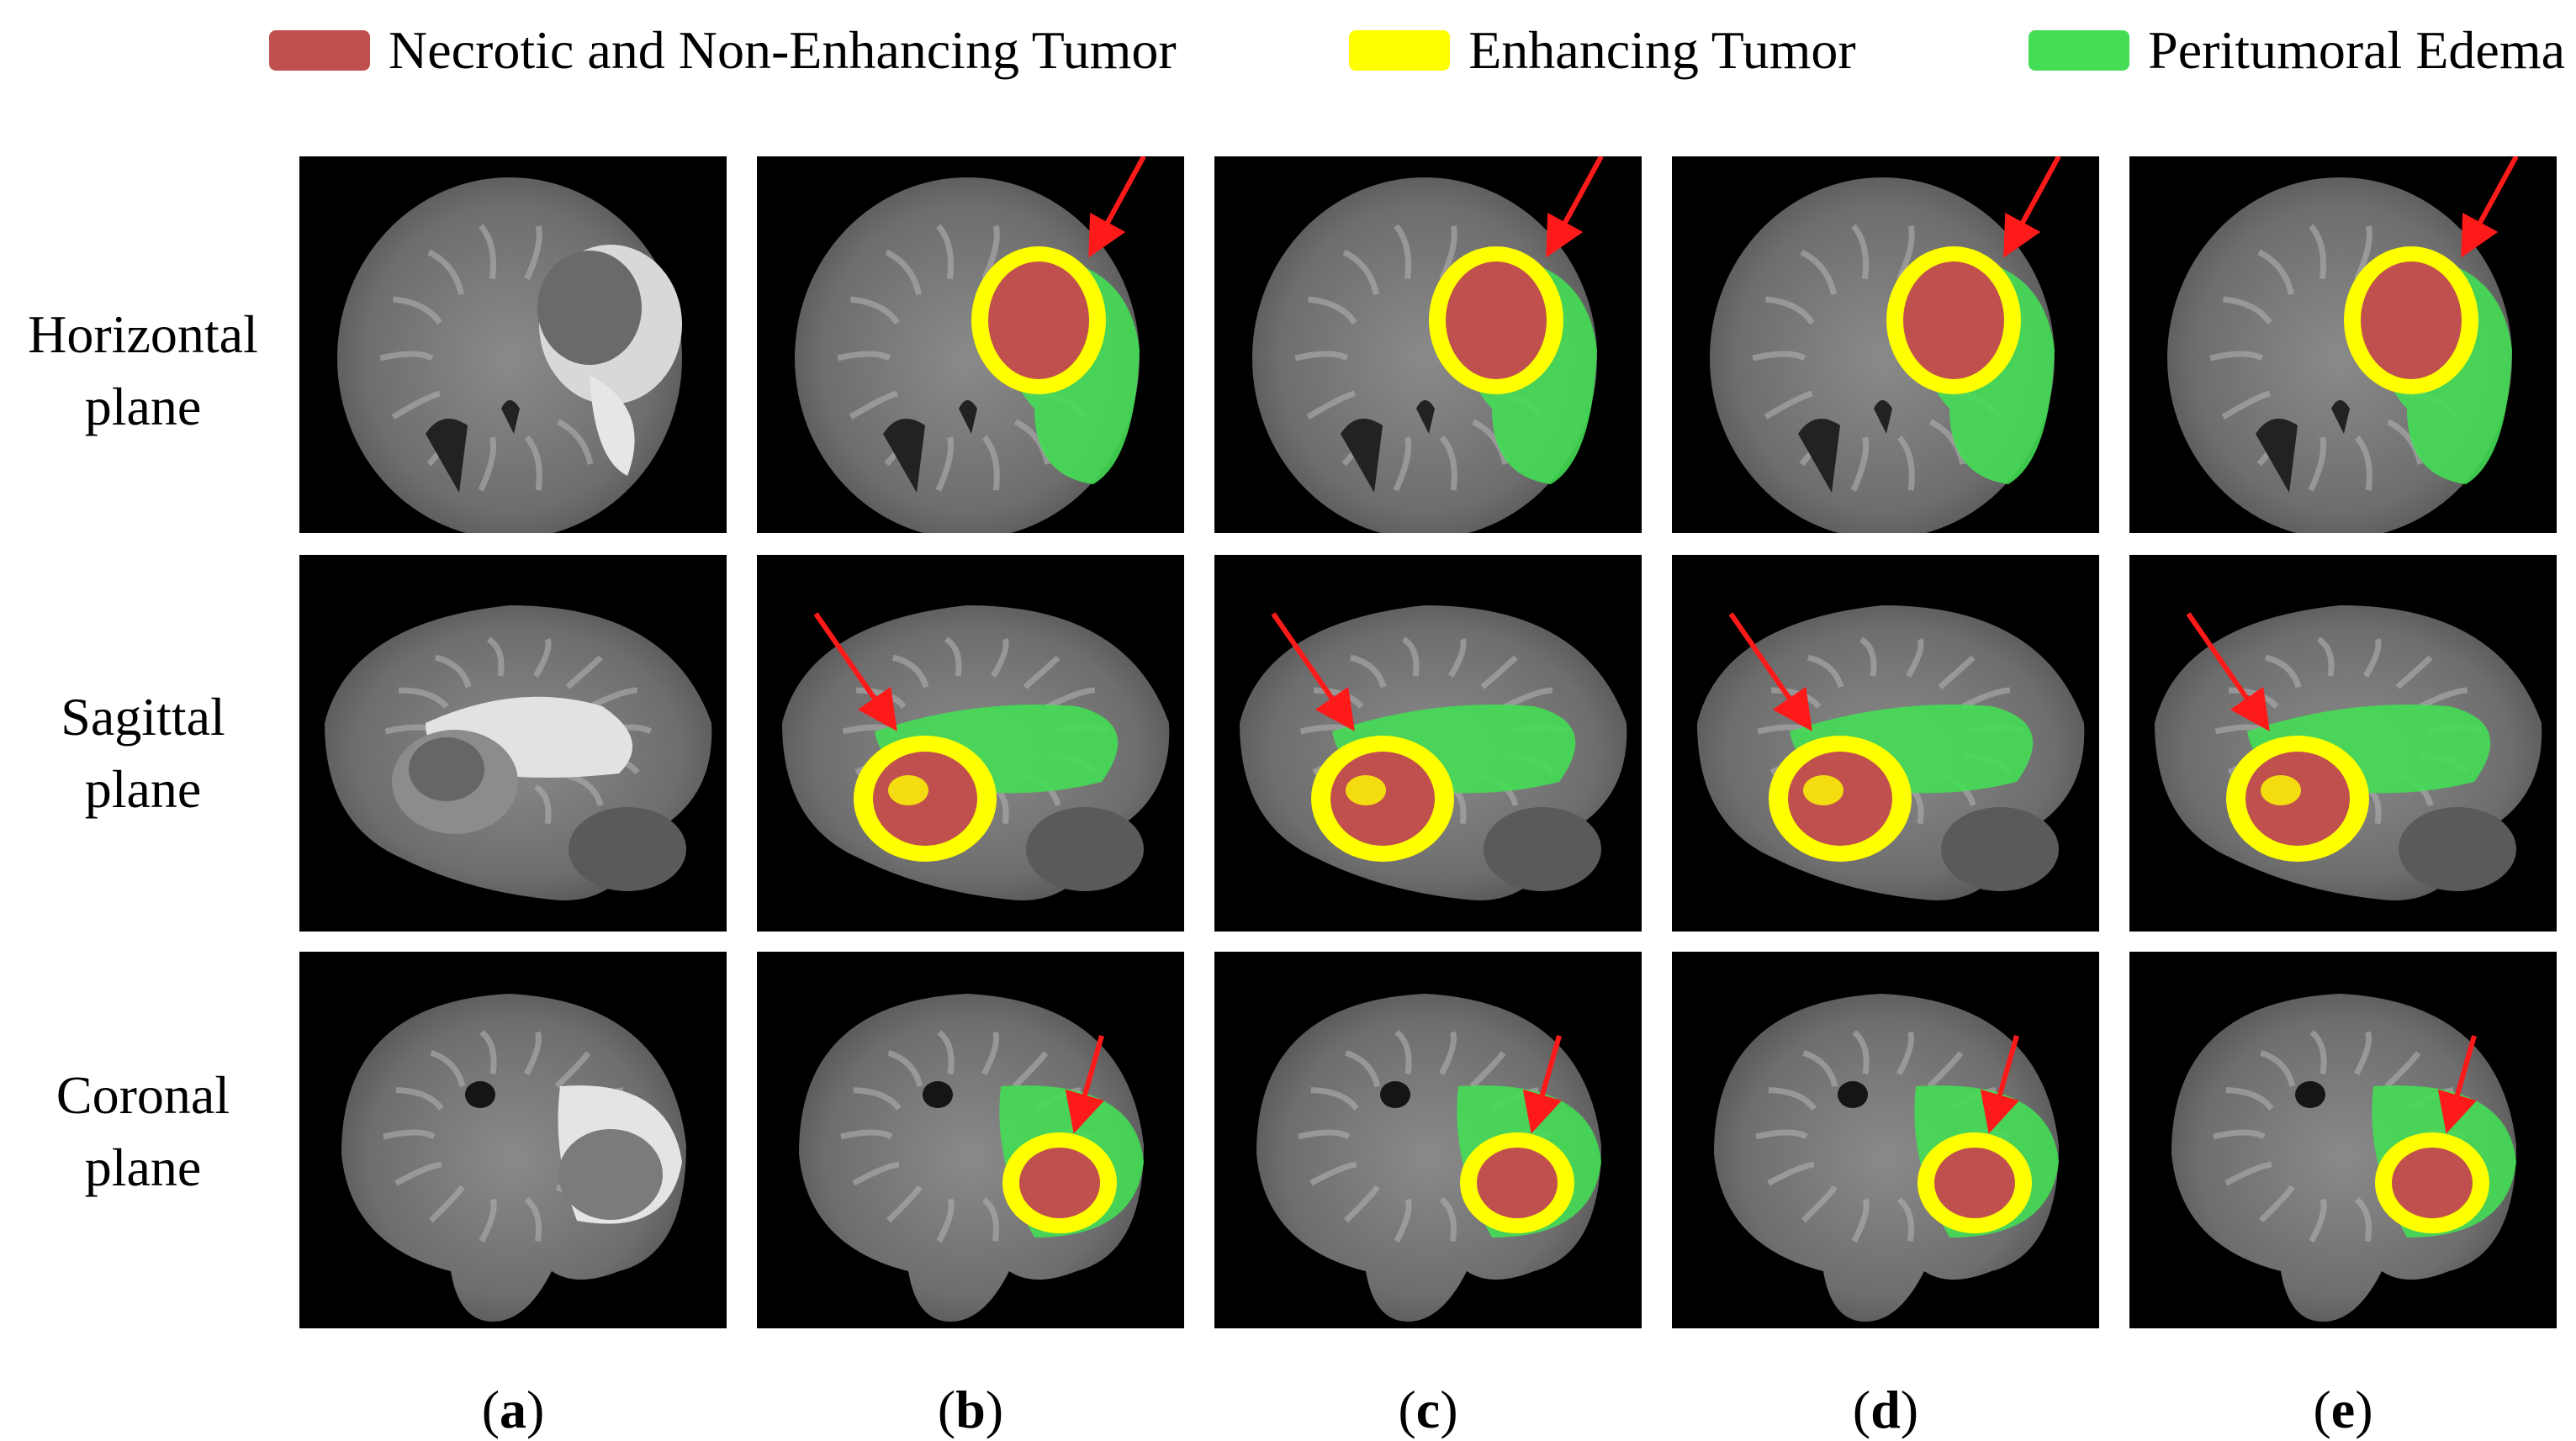  I want to click on mri-panel-horizontal-b, so click(970, 344).